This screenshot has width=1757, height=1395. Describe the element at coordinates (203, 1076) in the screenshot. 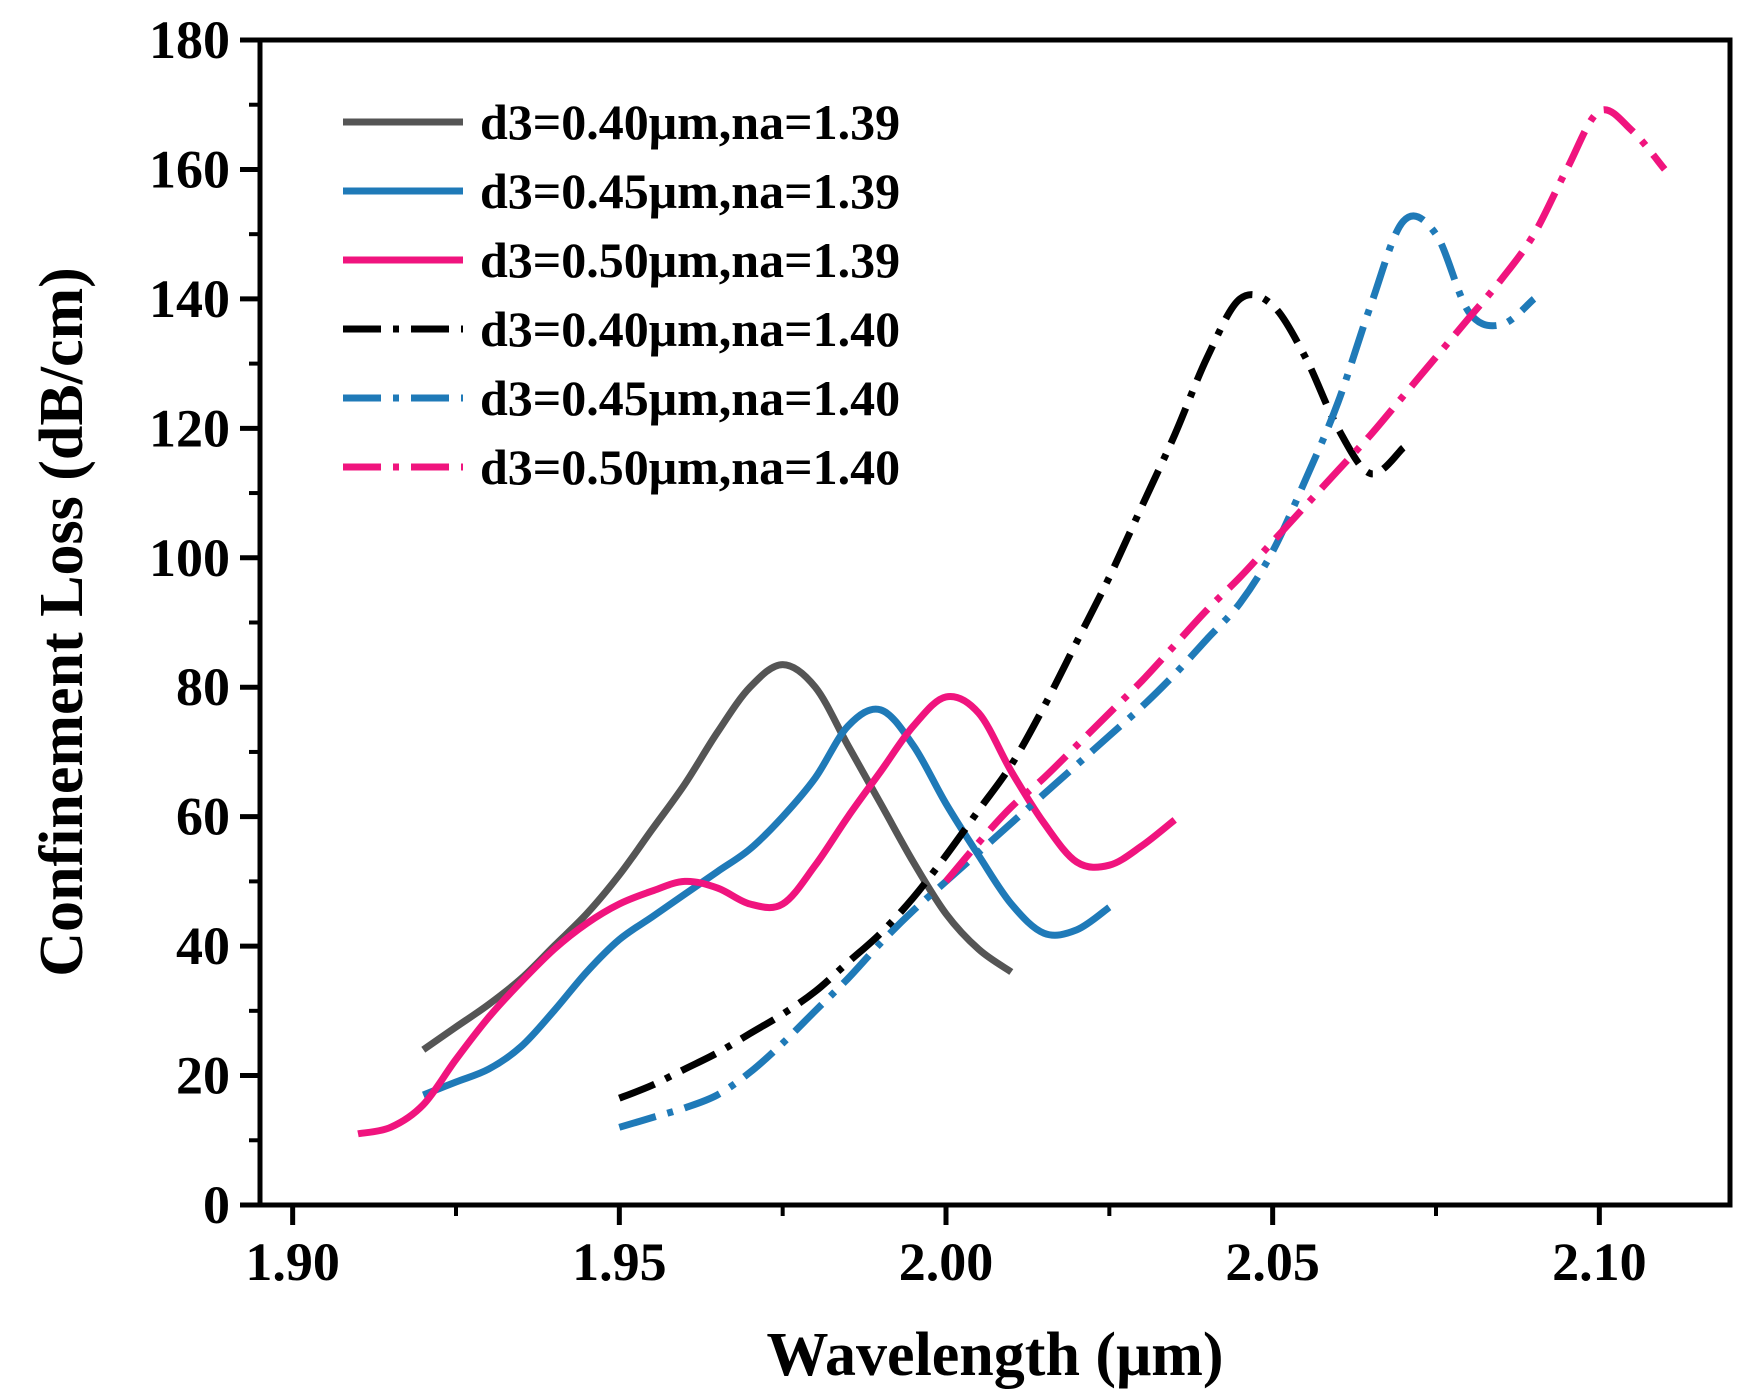

I see `y-tick-label-1: 20` at that location.